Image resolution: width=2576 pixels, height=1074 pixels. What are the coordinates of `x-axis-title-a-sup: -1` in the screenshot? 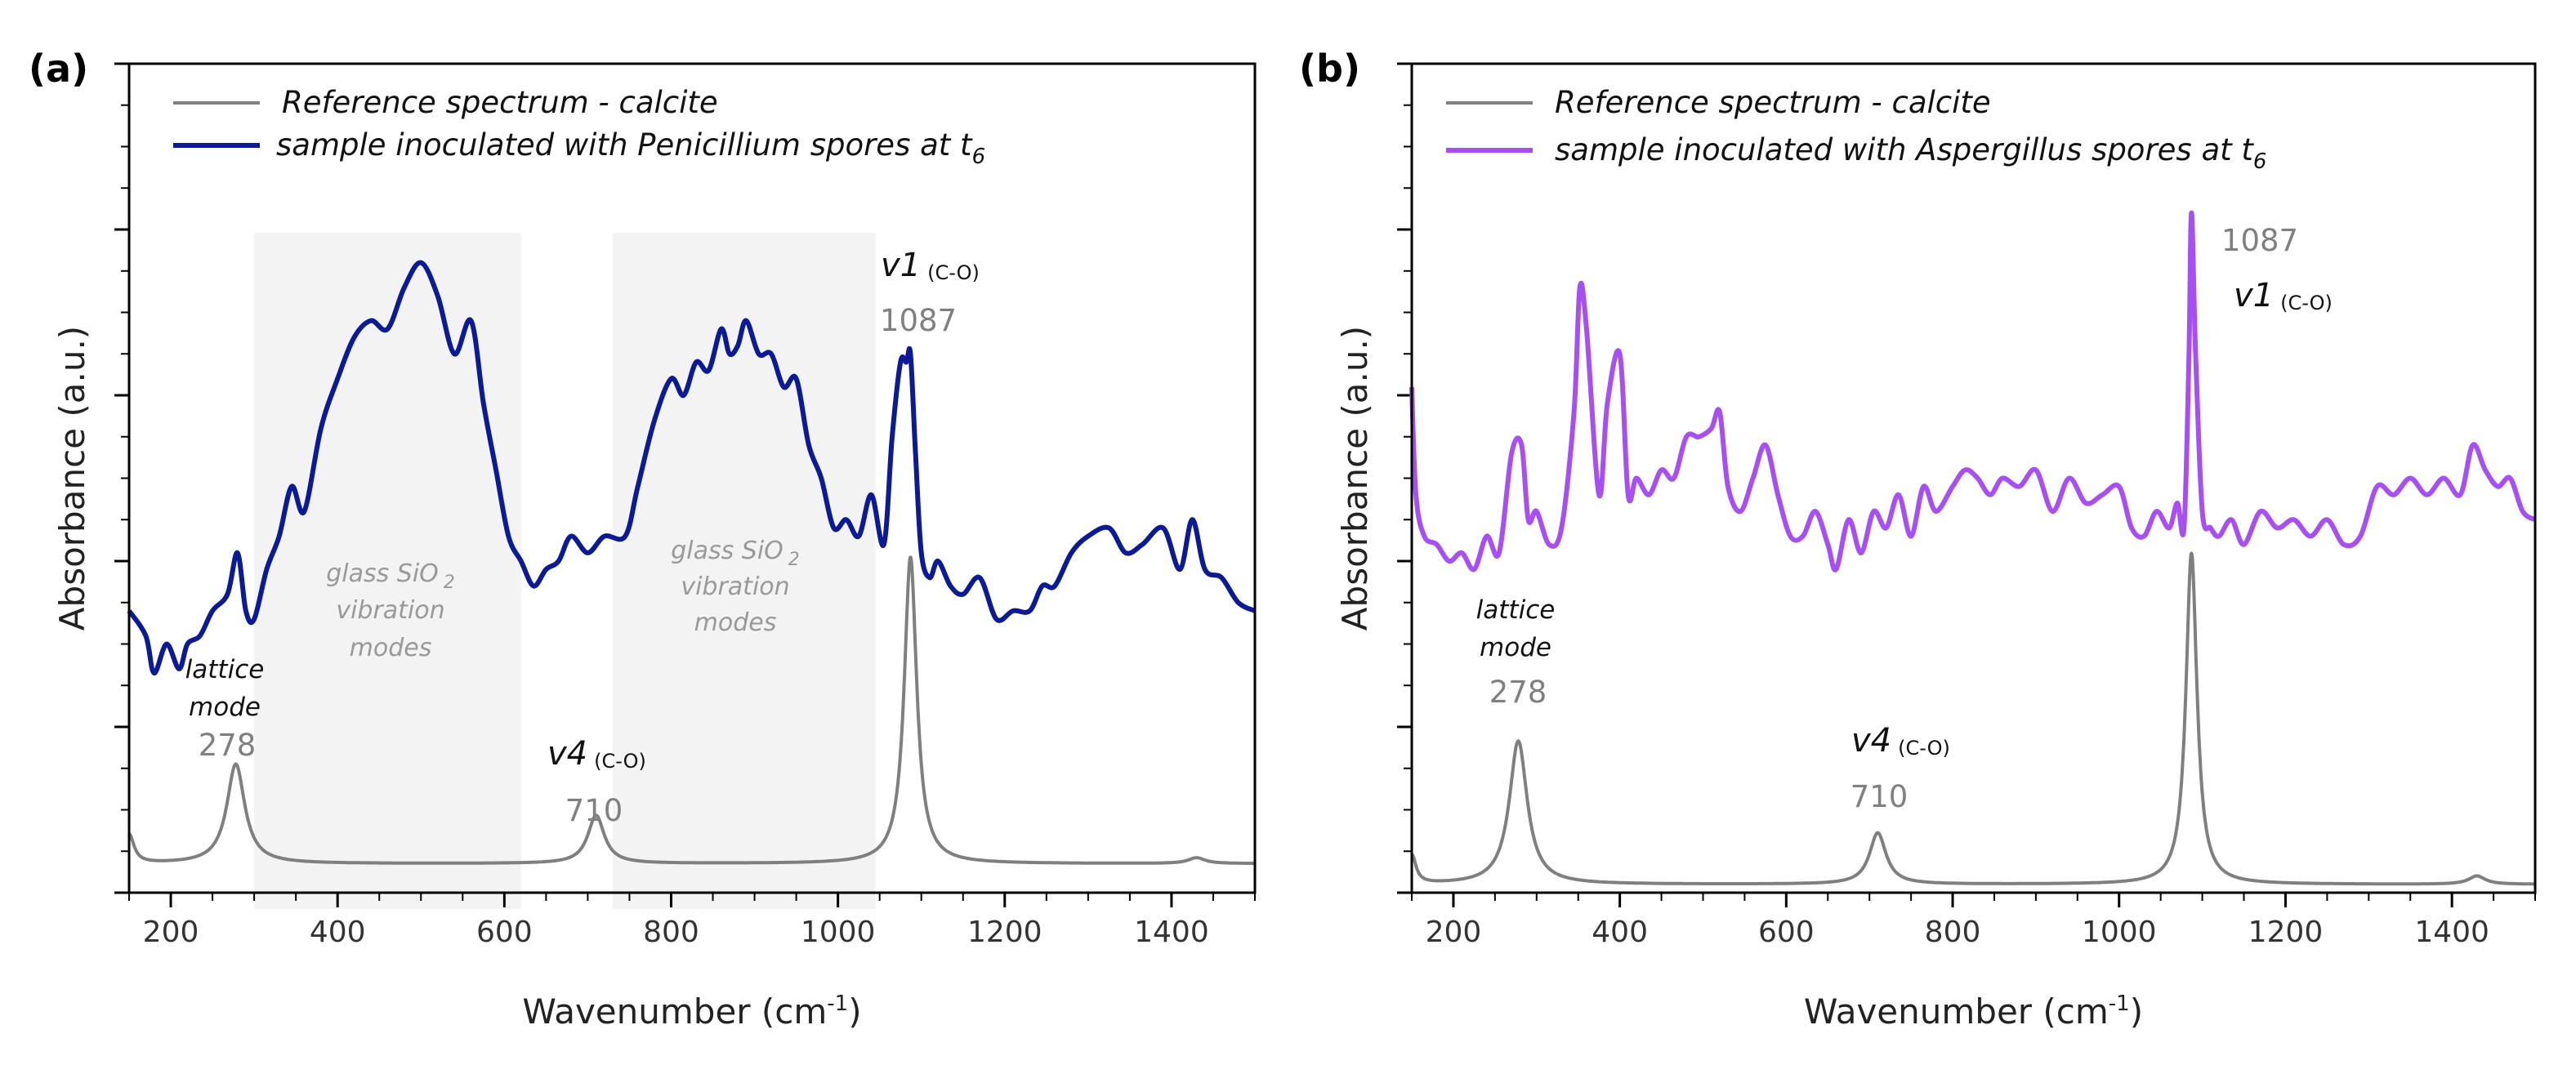 It's located at (838, 1004).